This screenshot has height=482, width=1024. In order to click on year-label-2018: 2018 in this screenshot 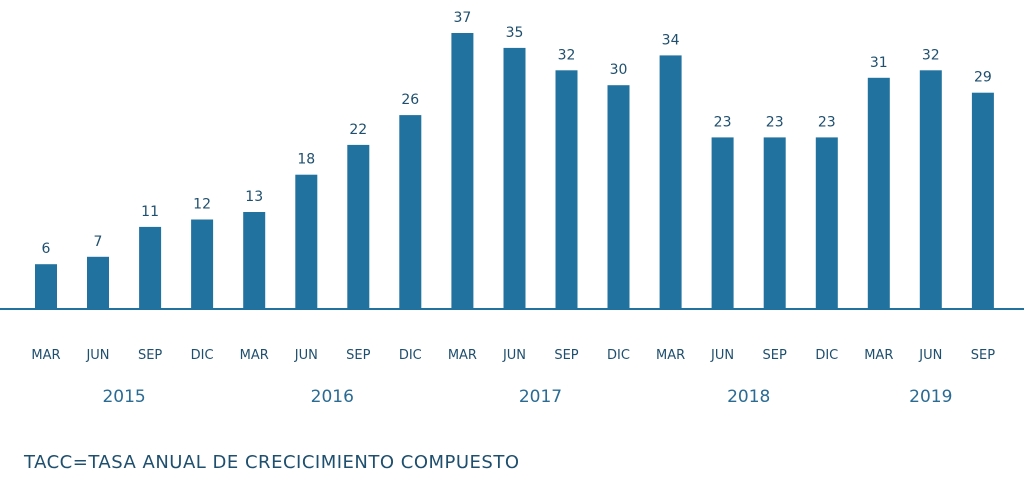, I will do `click(748, 397)`.